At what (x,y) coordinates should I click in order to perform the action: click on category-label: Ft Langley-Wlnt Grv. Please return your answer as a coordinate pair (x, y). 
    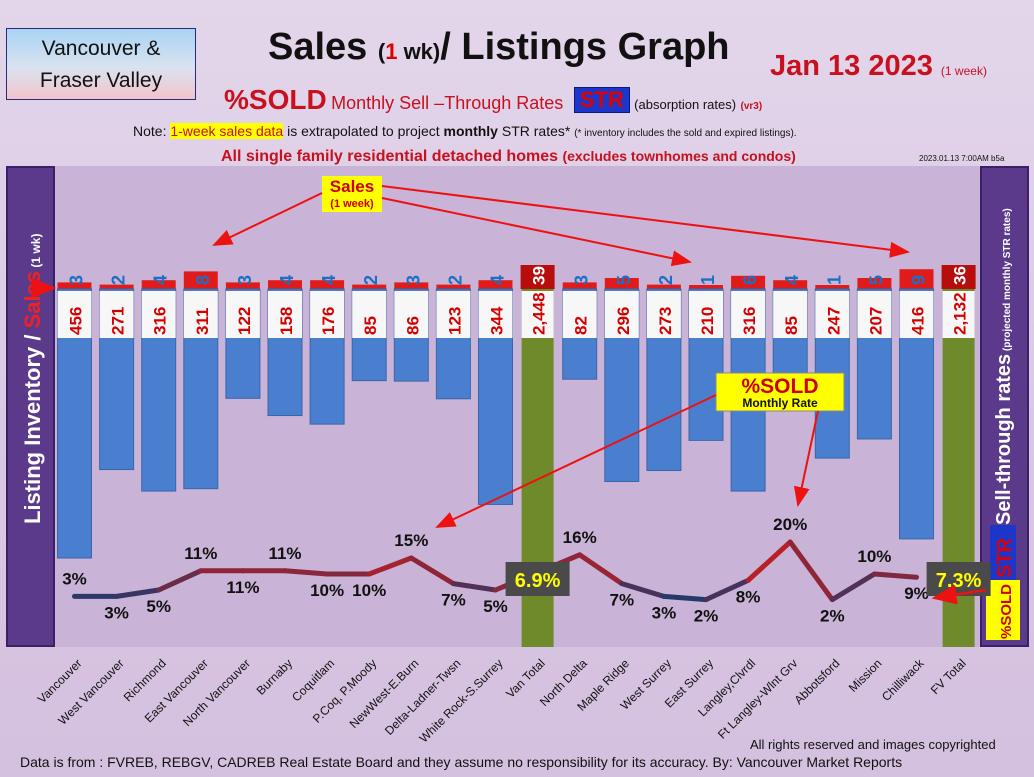
    Looking at the image, I should click on (757, 698).